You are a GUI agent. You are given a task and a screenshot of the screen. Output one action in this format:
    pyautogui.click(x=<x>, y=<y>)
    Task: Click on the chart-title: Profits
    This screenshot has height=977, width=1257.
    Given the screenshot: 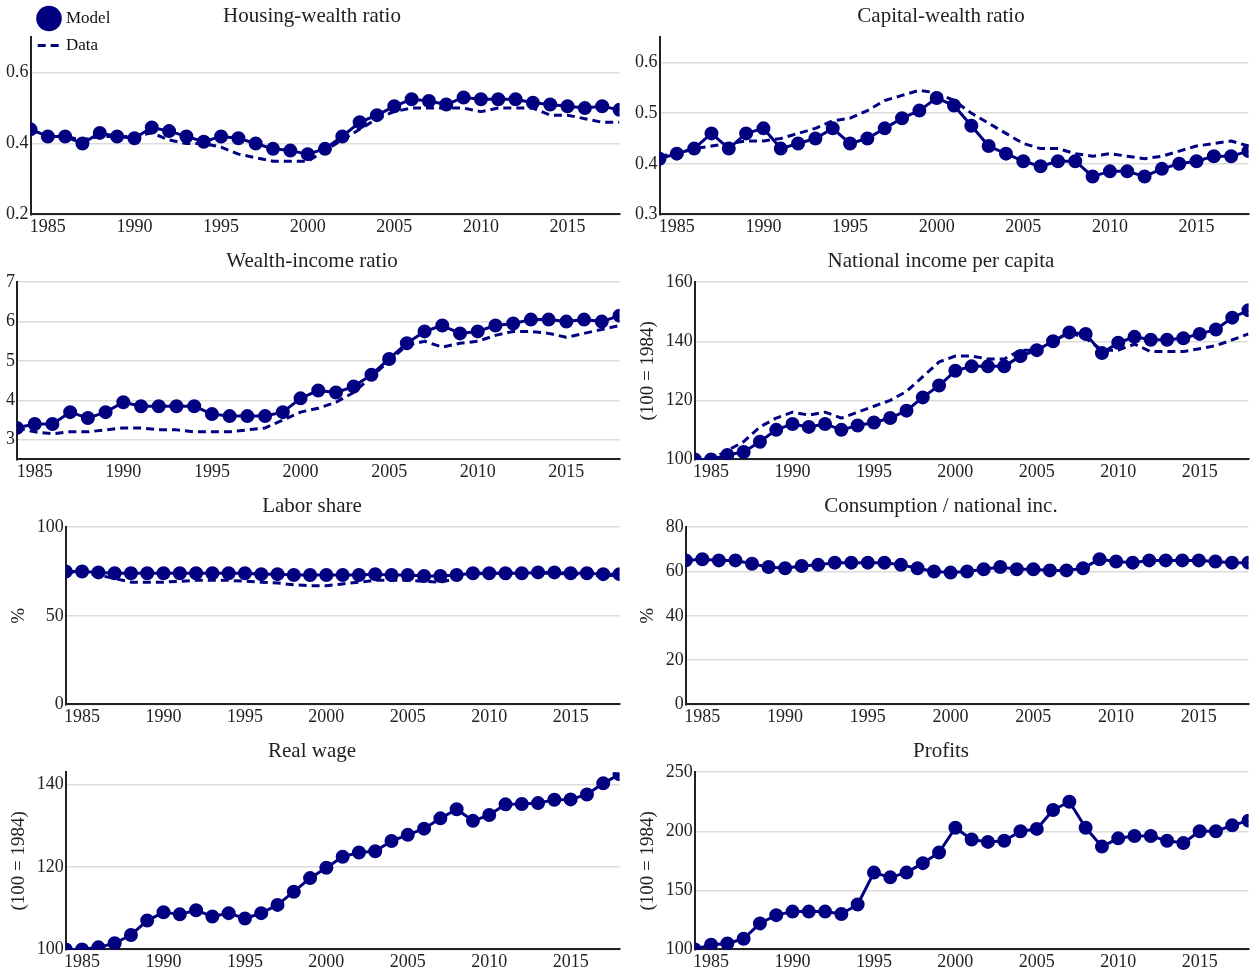 What is the action you would take?
    pyautogui.click(x=941, y=750)
    